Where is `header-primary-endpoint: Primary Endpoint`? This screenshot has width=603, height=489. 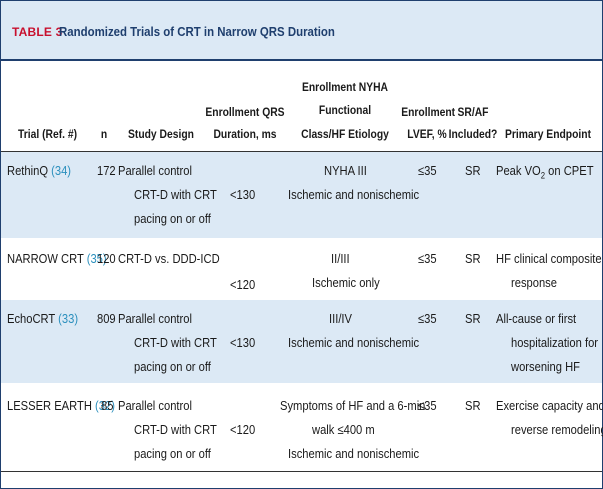
header-primary-endpoint: Primary Endpoint is located at coordinates (548, 134).